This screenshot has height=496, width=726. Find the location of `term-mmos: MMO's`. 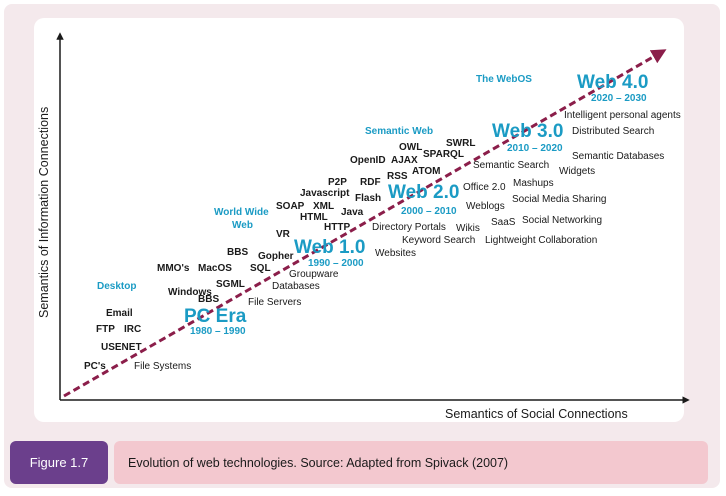

term-mmos: MMO's is located at coordinates (173, 268).